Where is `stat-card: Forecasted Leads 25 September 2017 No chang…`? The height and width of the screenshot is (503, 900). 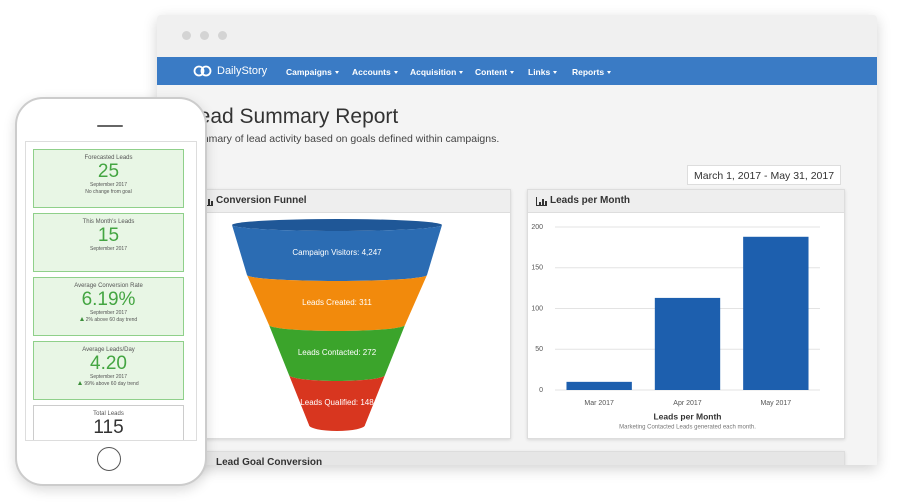
stat-card: Forecasted Leads 25 September 2017 No chang… is located at coordinates (108, 178).